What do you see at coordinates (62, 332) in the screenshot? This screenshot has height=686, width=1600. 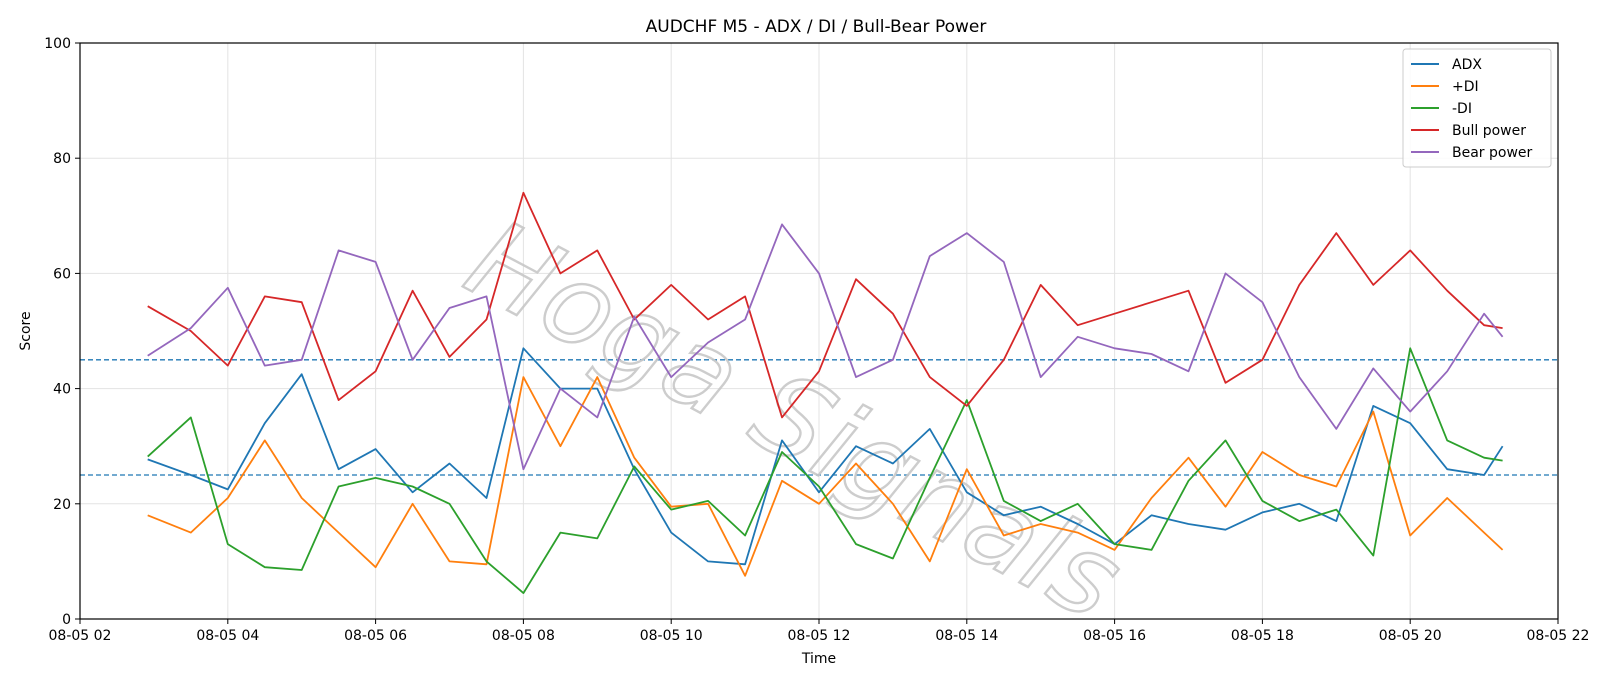 I see `y-axis-ticks: 0 20 40 60 80 100` at bounding box center [62, 332].